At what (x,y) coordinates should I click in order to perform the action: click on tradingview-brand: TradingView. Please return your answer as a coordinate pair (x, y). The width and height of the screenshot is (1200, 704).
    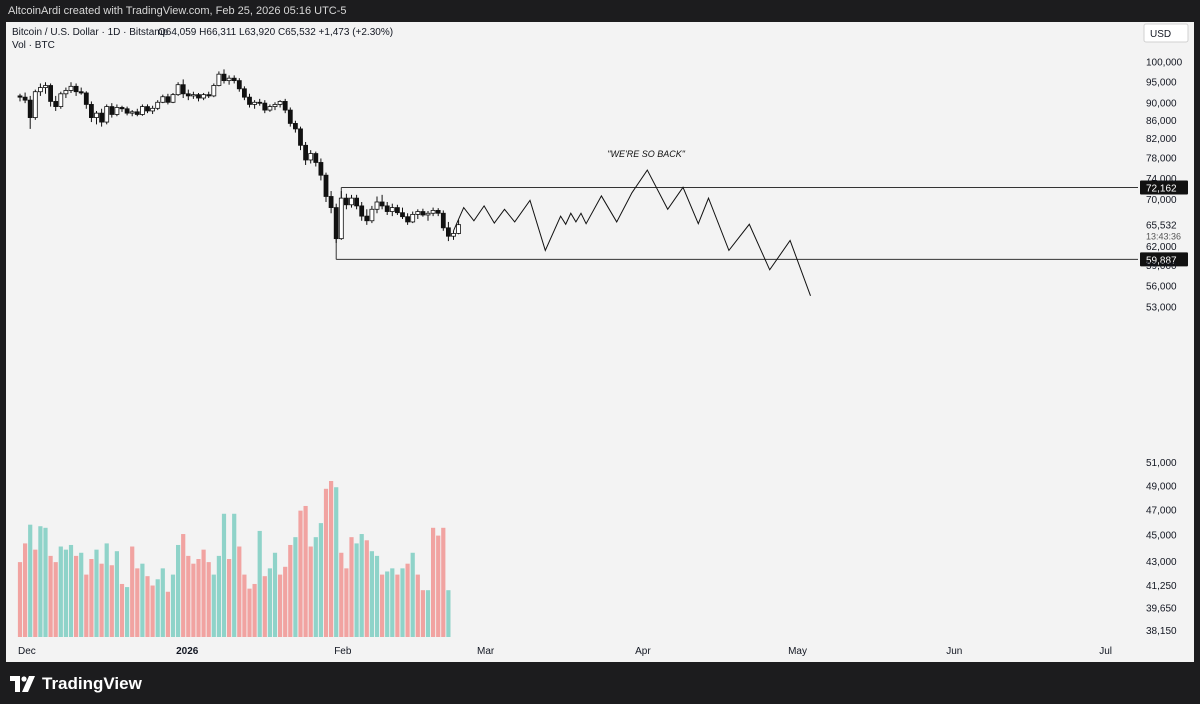
    Looking at the image, I should click on (76, 684).